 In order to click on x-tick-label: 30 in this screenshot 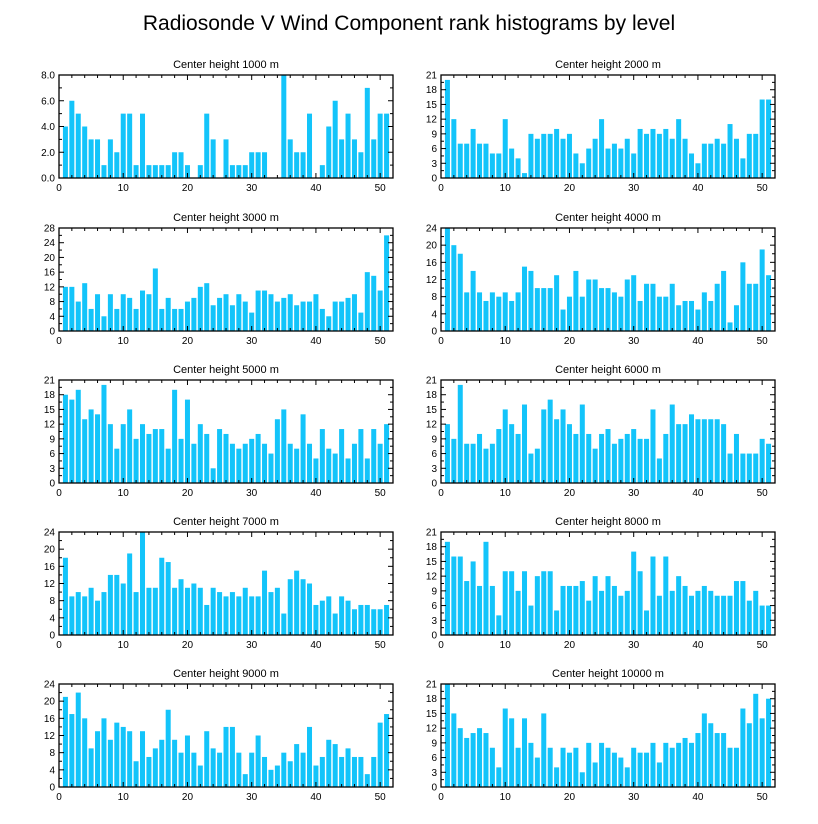, I will do `click(634, 493)`.